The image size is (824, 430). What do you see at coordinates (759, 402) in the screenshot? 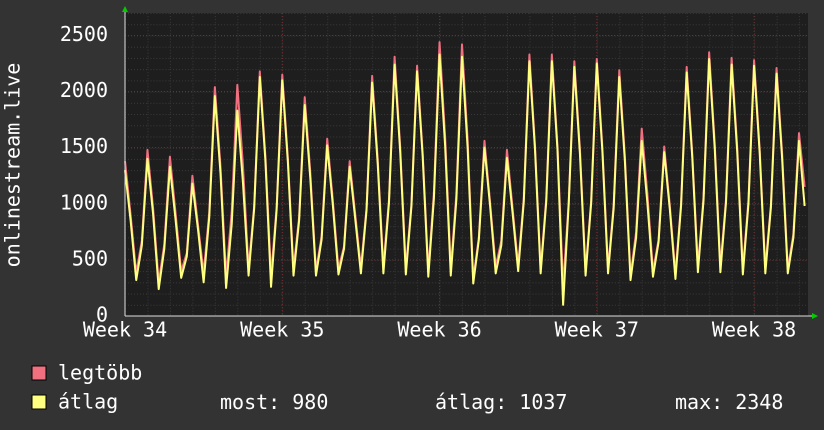
I see `stat-value: 2348` at bounding box center [759, 402].